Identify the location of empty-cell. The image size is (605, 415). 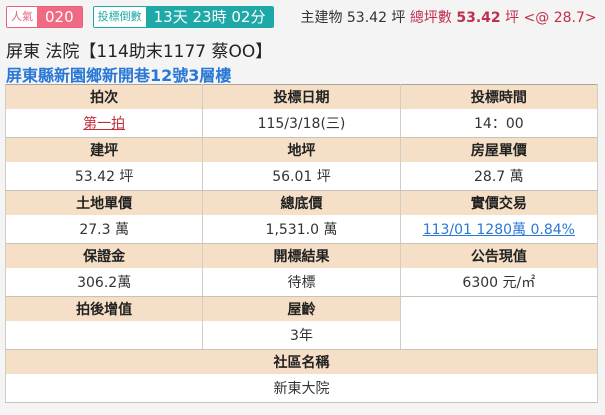
(499, 323).